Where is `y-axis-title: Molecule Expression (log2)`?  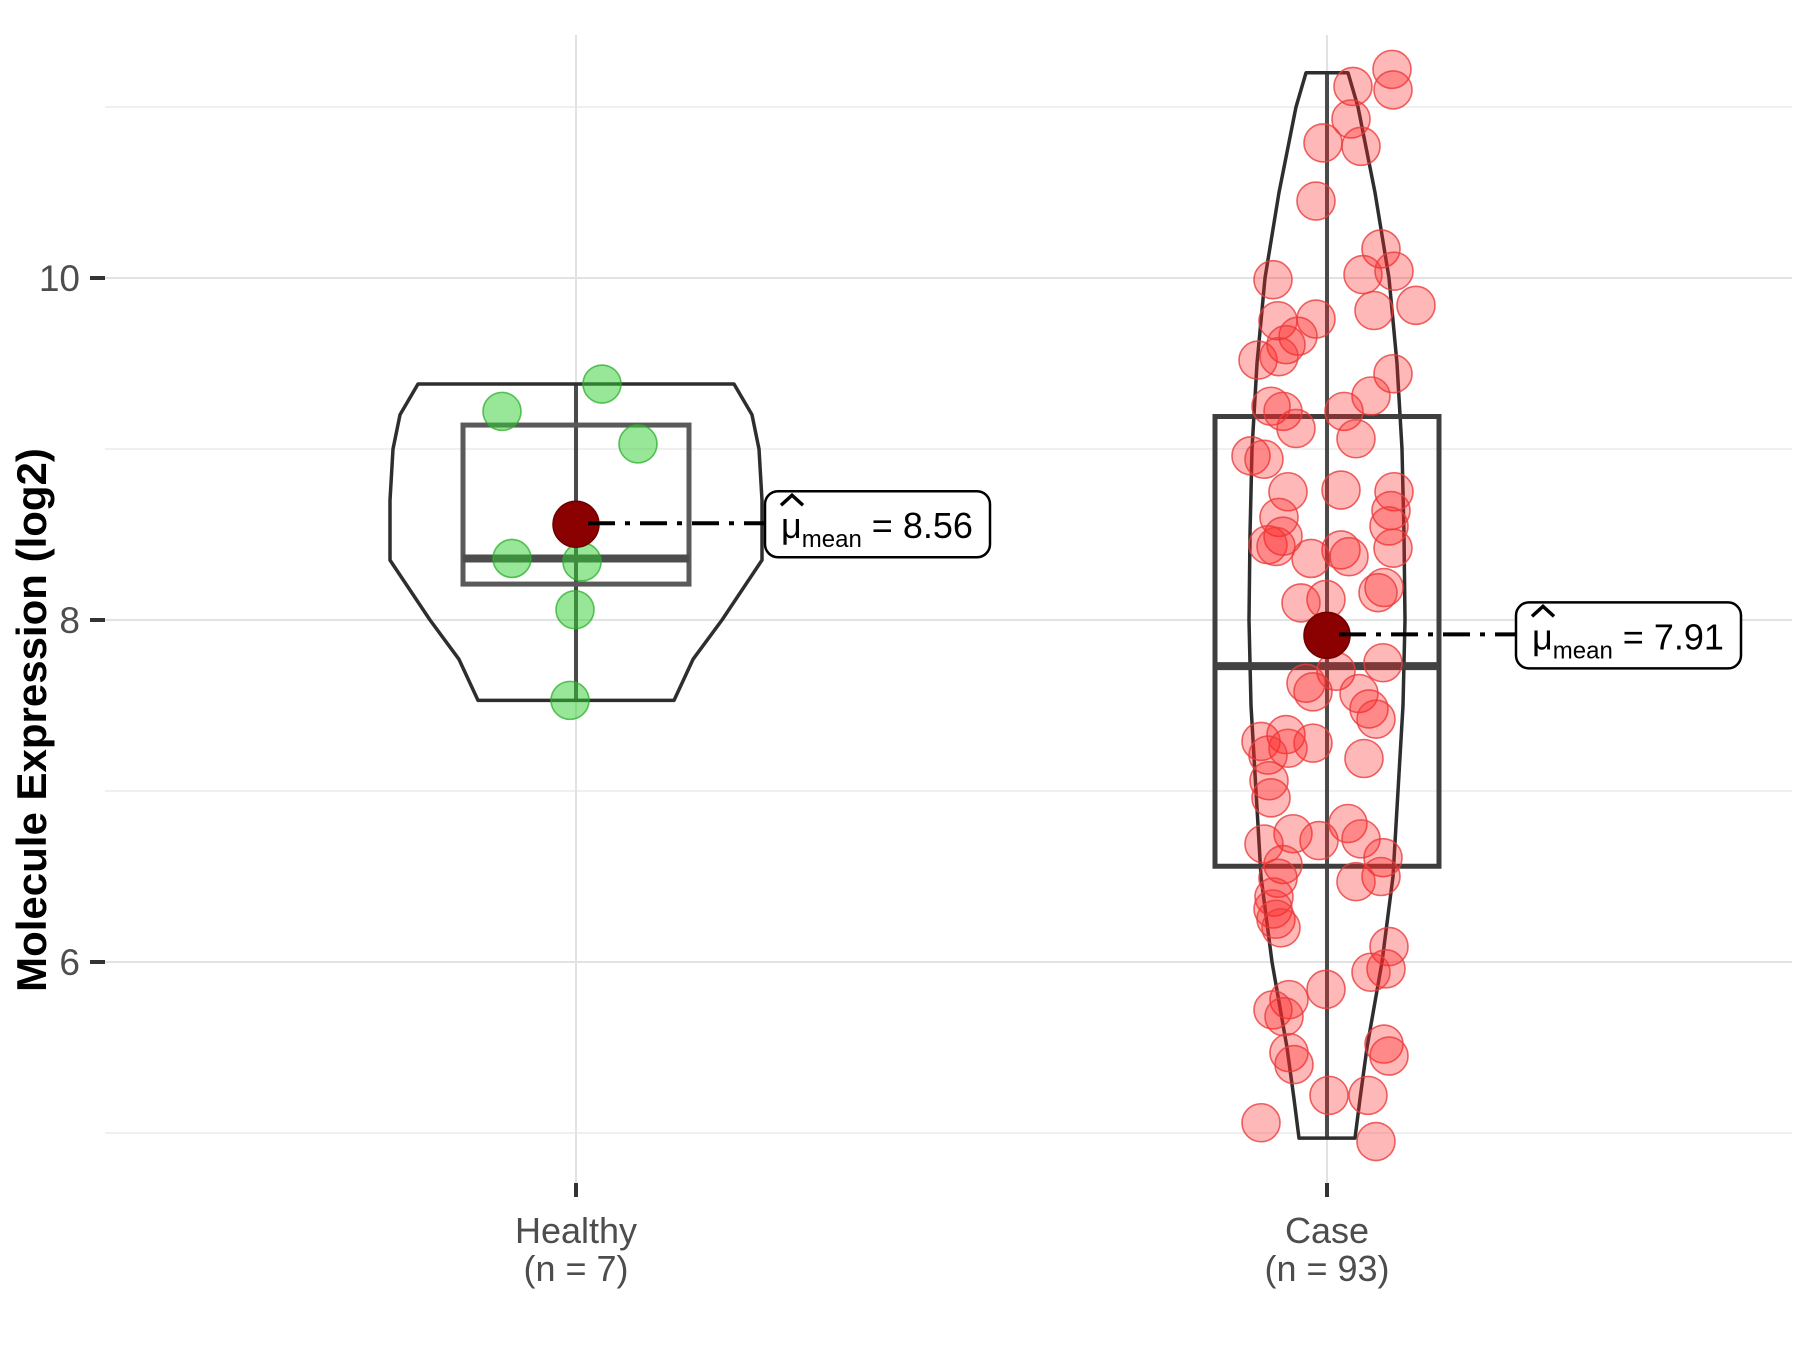 y-axis-title: Molecule Expression (log2) is located at coordinates (31, 720).